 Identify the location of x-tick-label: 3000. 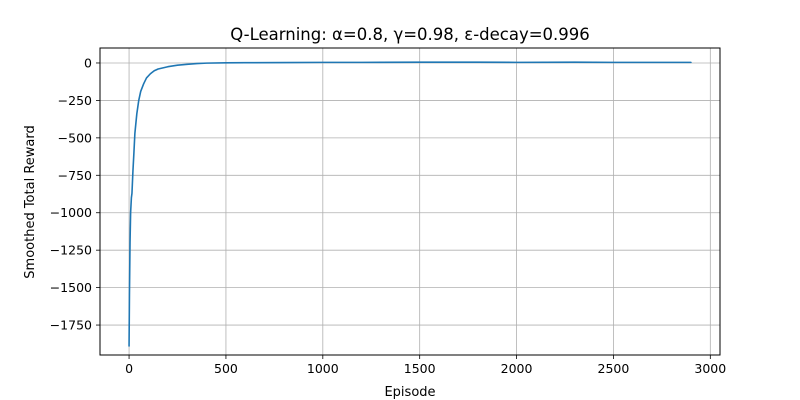
(710, 368).